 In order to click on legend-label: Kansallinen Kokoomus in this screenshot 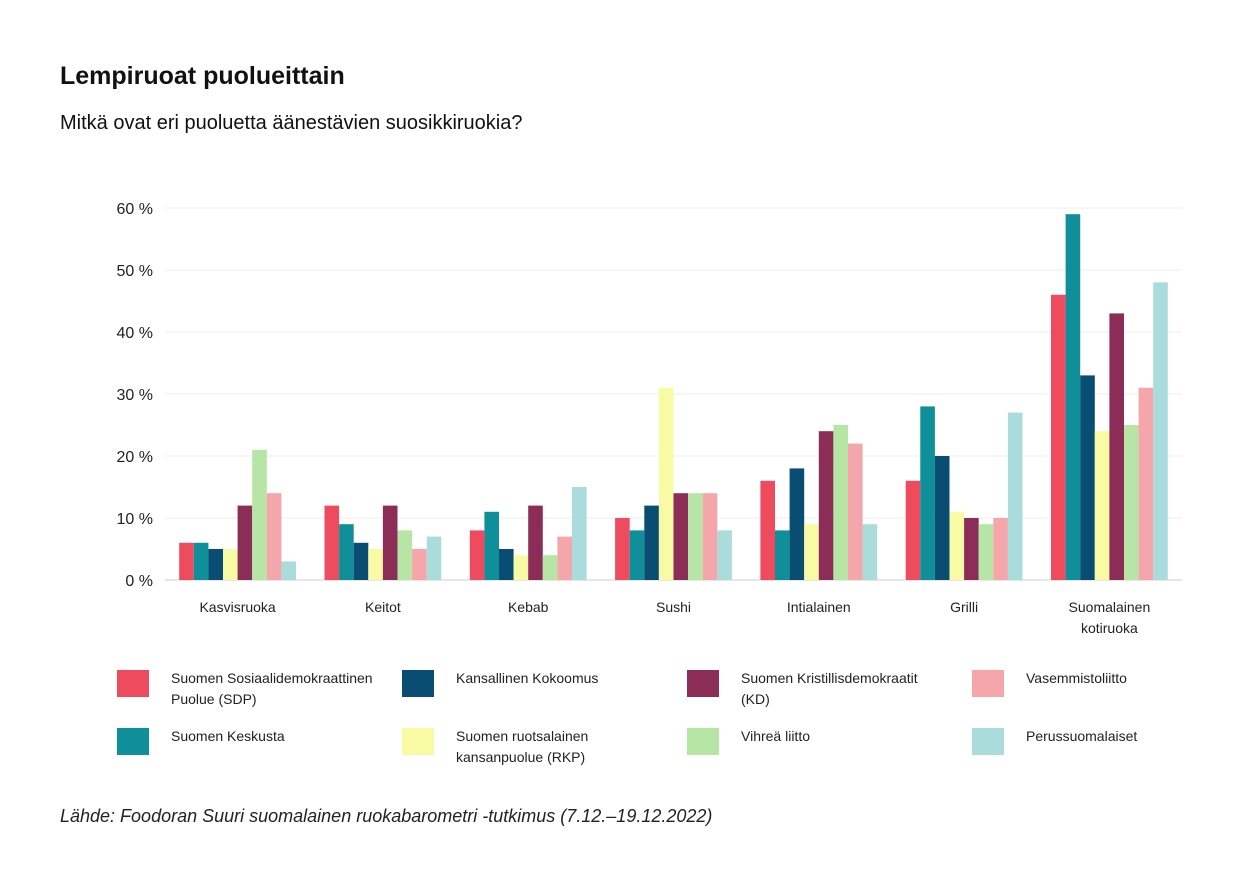, I will do `click(527, 678)`.